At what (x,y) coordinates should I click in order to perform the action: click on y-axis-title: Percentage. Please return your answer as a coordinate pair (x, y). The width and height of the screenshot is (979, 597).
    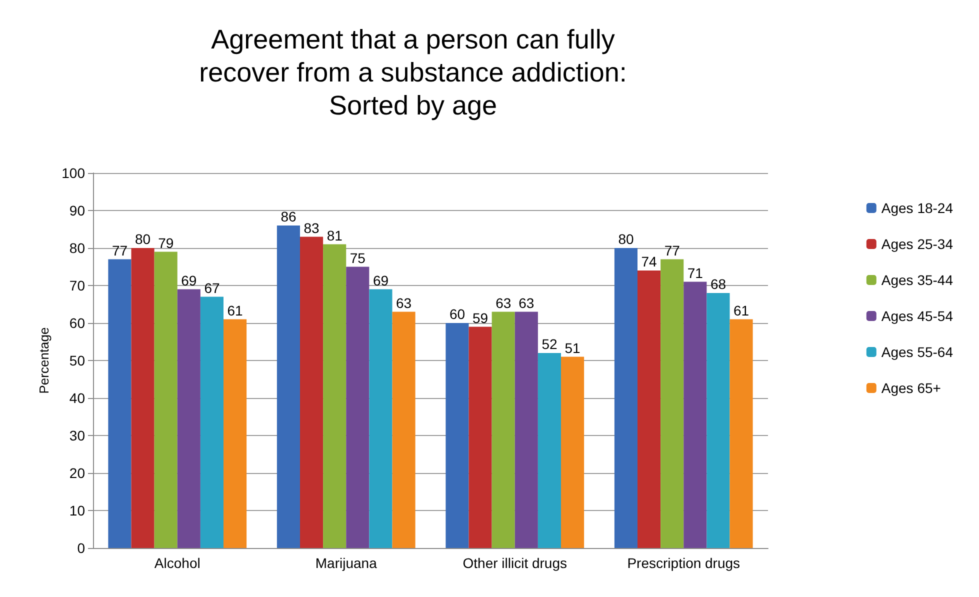
    Looking at the image, I should click on (44, 360).